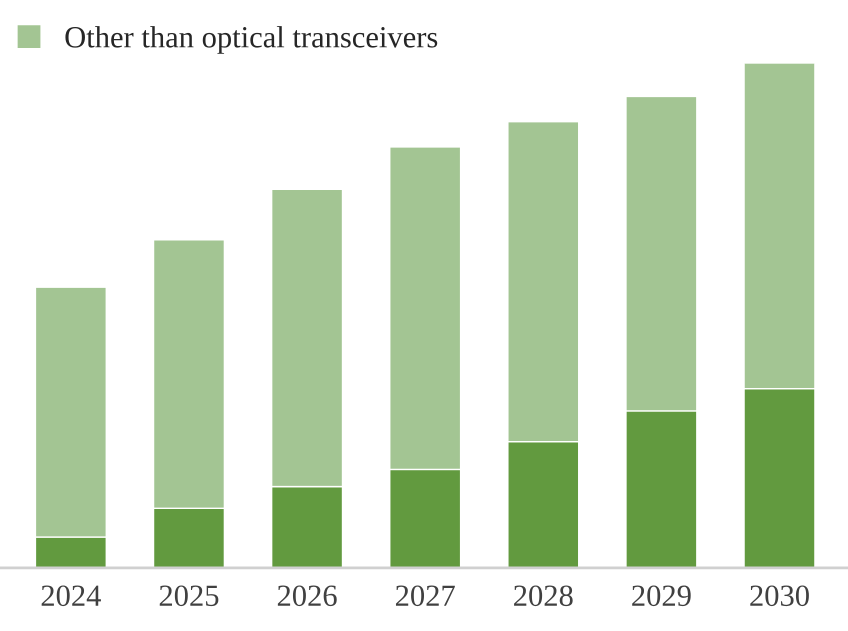 This screenshot has width=848, height=631. I want to click on x-tick-label: 2028, so click(543, 595).